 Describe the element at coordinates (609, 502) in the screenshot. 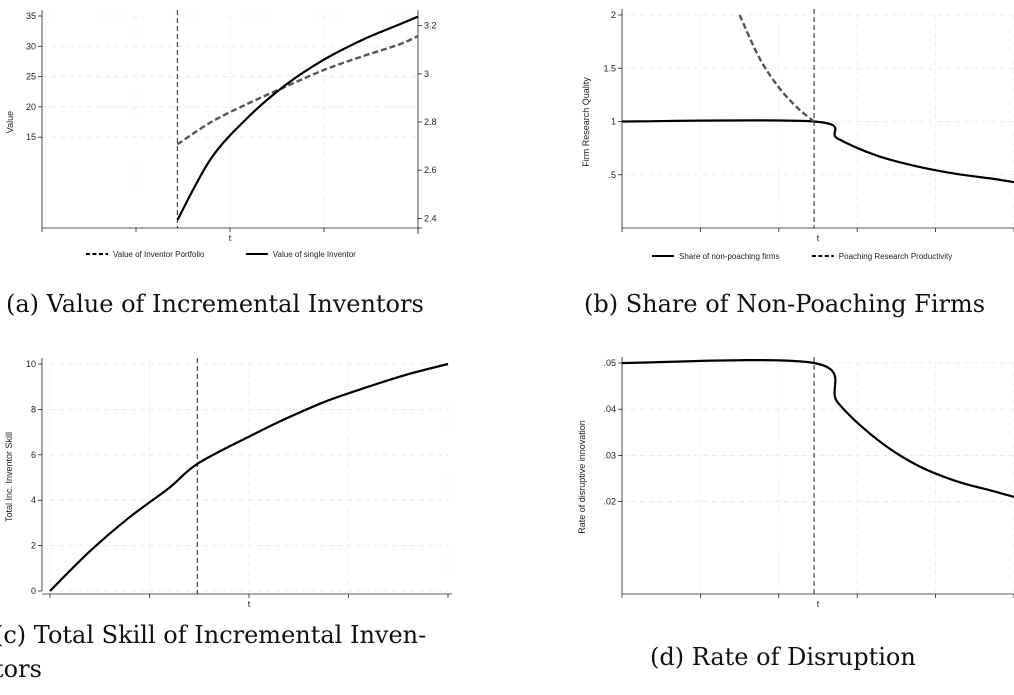

I see `y-tick-label: .02` at that location.